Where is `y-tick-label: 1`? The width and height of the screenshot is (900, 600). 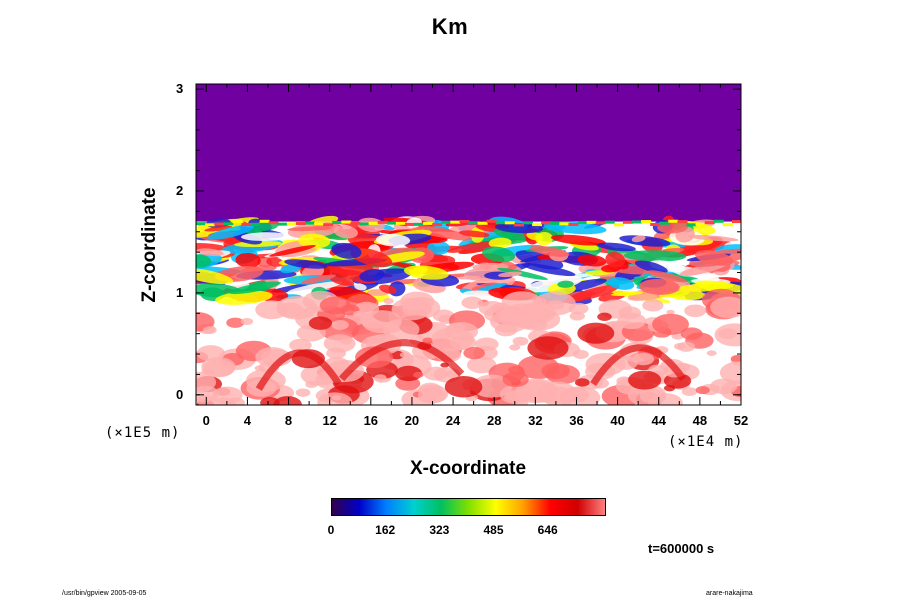 y-tick-label: 1 is located at coordinates (180, 292).